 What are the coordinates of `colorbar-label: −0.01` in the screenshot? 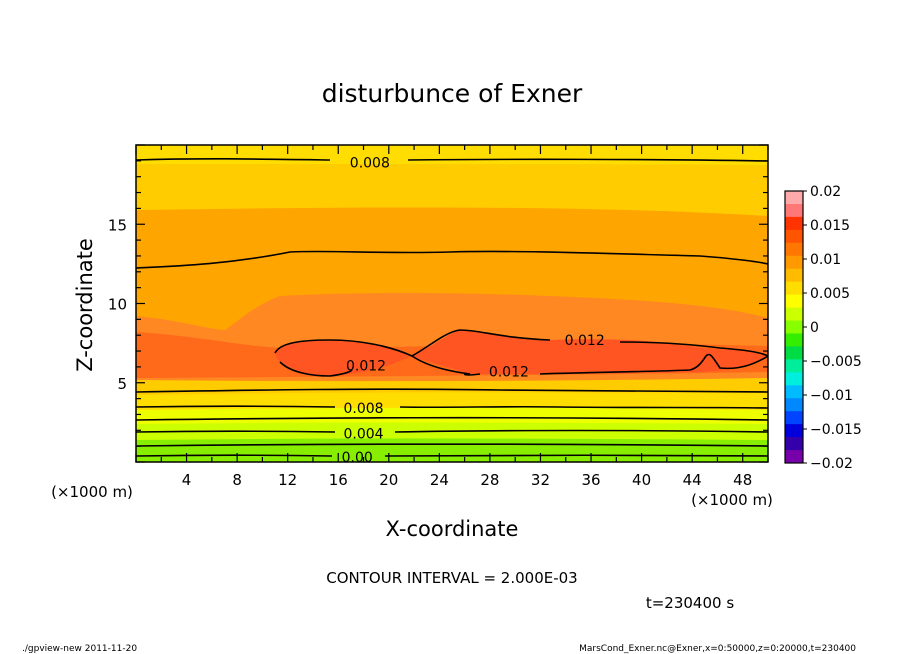 It's located at (831, 396).